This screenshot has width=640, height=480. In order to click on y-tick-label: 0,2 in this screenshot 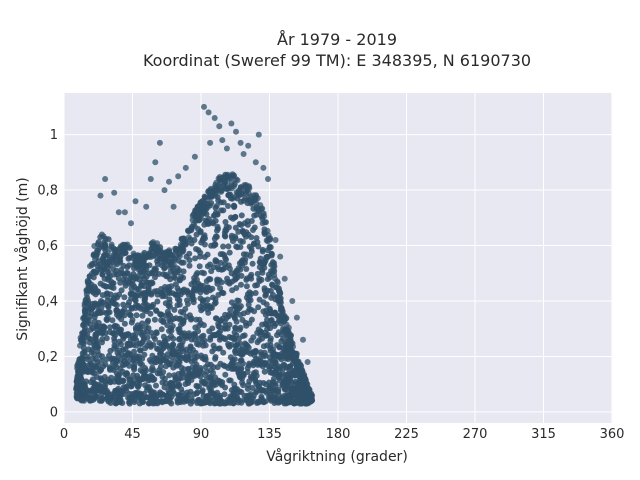, I will do `click(47, 357)`.